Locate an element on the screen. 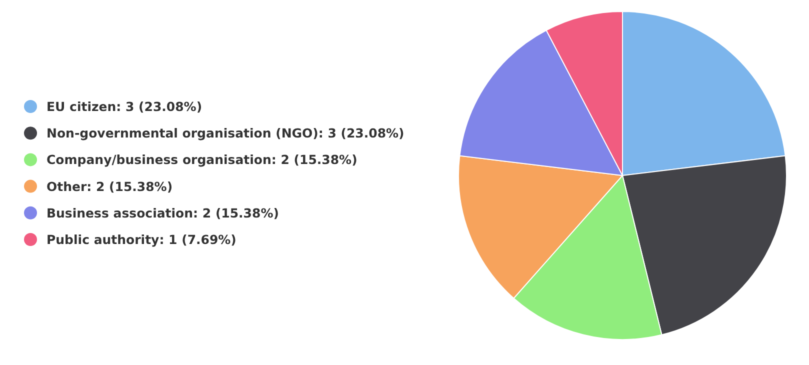  legend-label: Business association: 2 (15.38%) is located at coordinates (162, 212).